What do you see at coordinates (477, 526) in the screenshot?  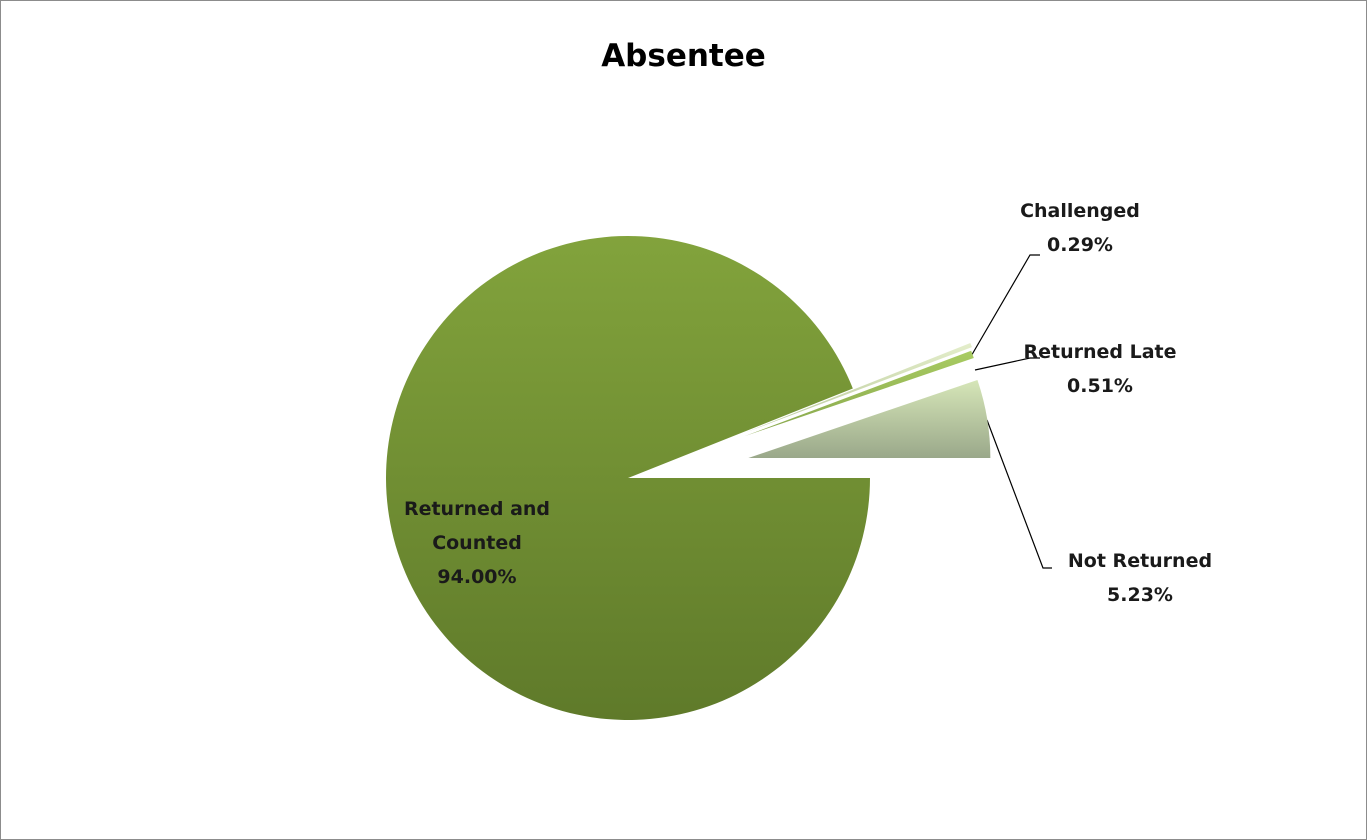 I see `category-label: Returned and Counted` at bounding box center [477, 526].